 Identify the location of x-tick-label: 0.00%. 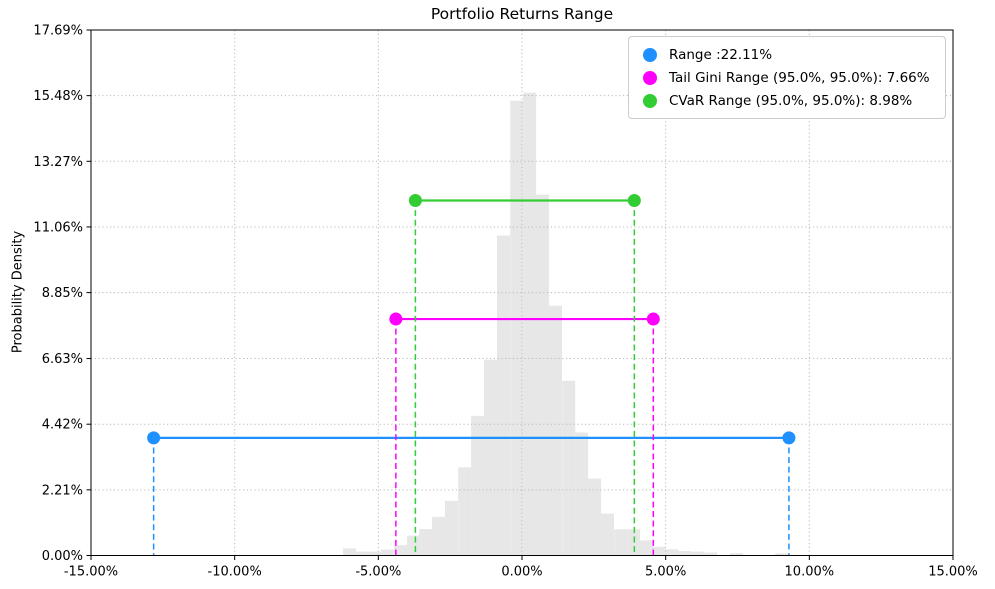
(521, 572).